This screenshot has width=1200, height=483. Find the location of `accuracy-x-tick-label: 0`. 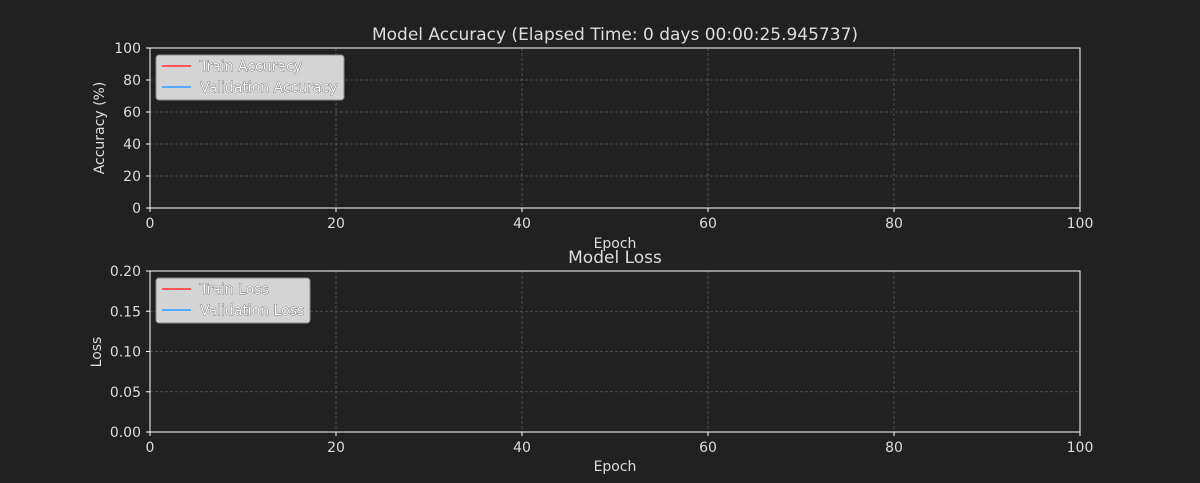

accuracy-x-tick-label: 0 is located at coordinates (150, 224).